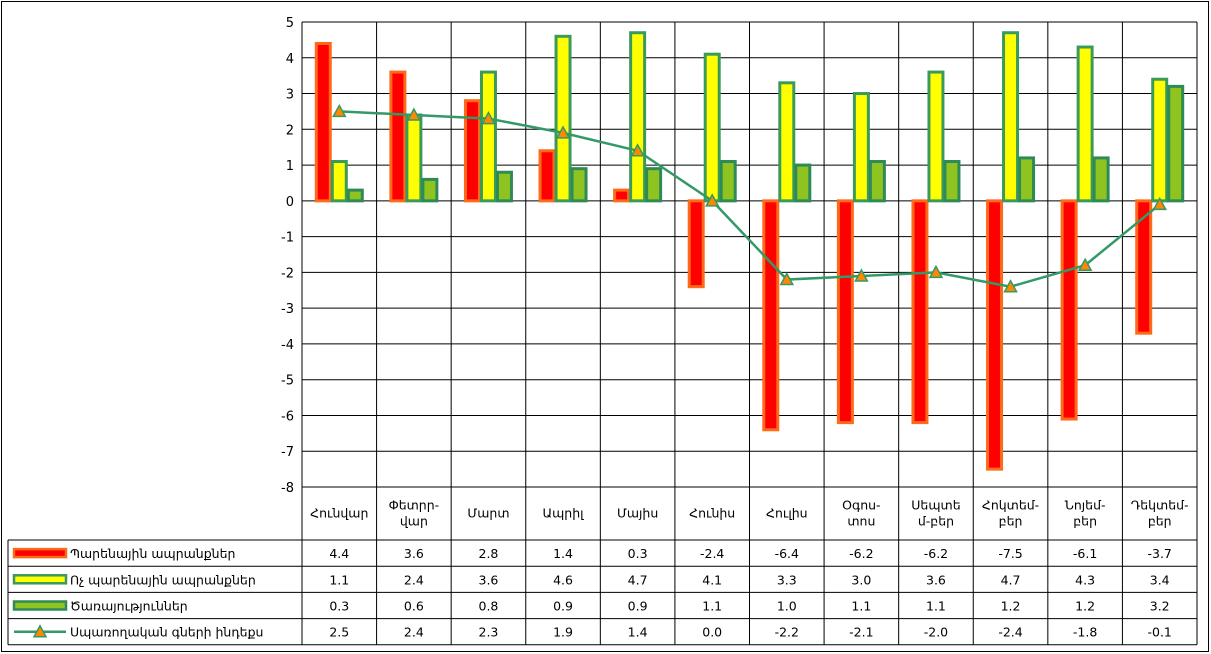  Describe the element at coordinates (290, 23) in the screenshot. I see `y-tick-label: 5` at that location.